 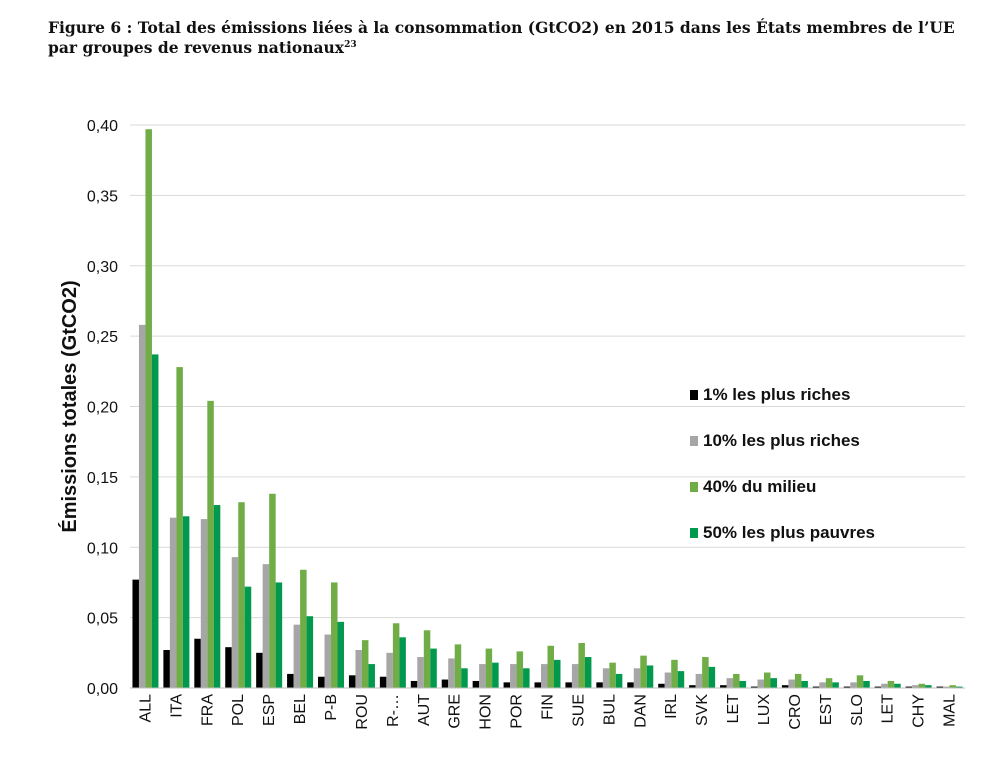 I want to click on x-tick-label: AUT, so click(x=424, y=710).